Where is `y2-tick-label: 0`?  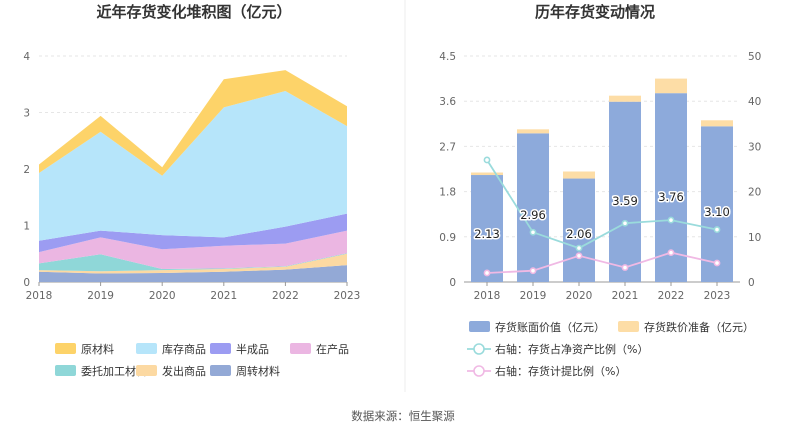 y2-tick-label: 0 is located at coordinates (751, 283).